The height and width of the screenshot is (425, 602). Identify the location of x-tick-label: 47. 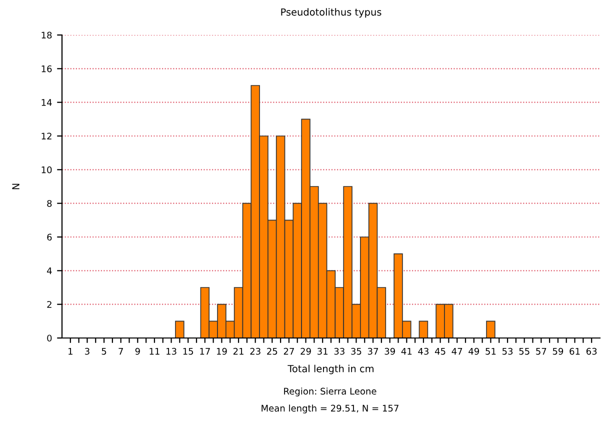
(457, 351).